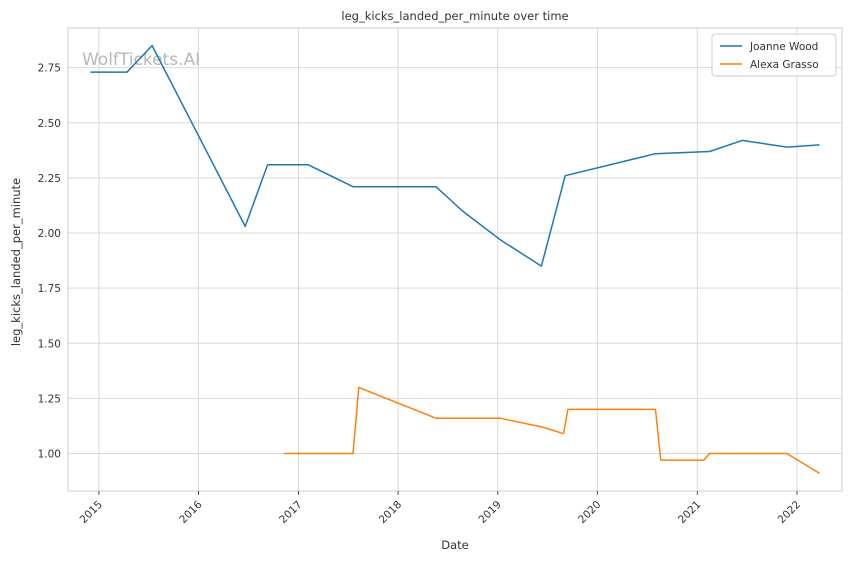 This screenshot has width=852, height=561. What do you see at coordinates (49, 234) in the screenshot?
I see `y-tick-label: 2.00` at bounding box center [49, 234].